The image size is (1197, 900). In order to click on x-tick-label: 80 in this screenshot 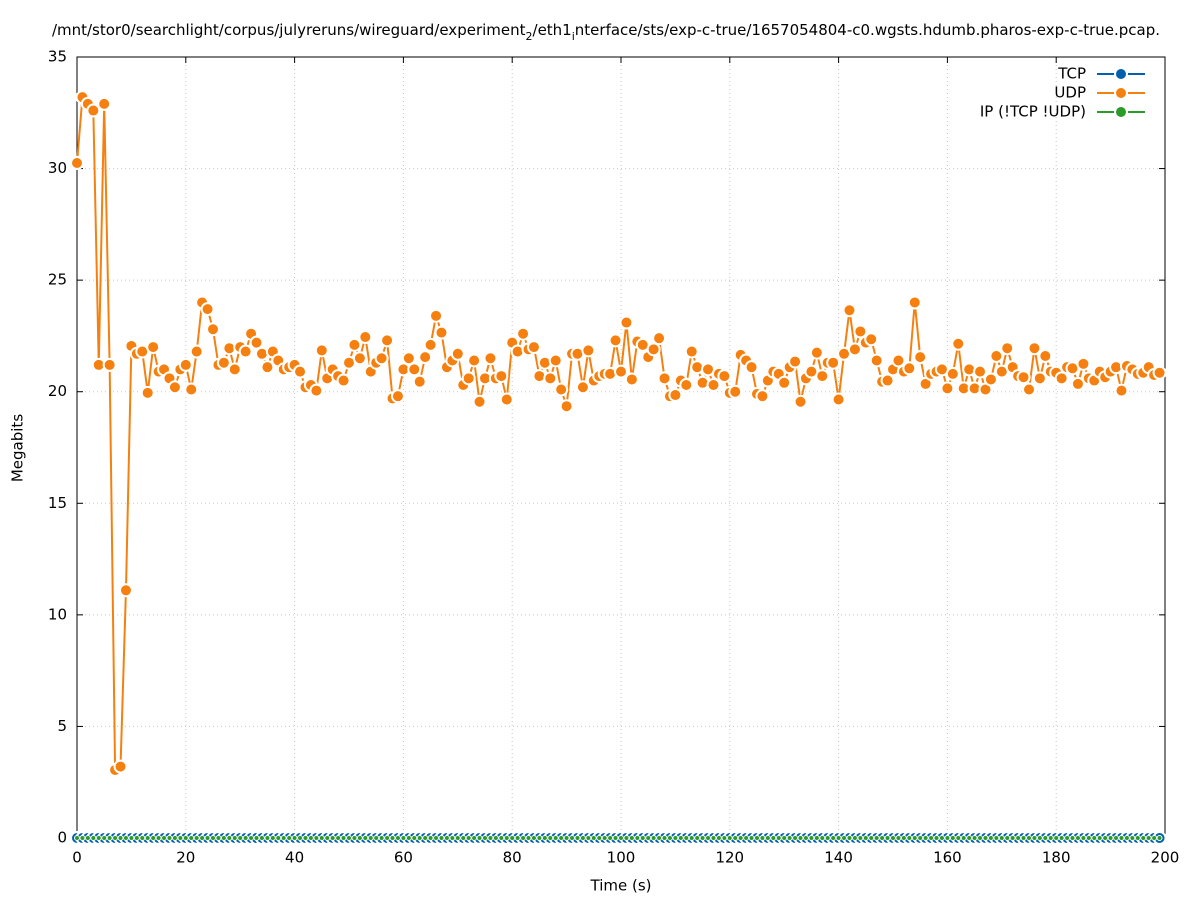, I will do `click(512, 858)`.